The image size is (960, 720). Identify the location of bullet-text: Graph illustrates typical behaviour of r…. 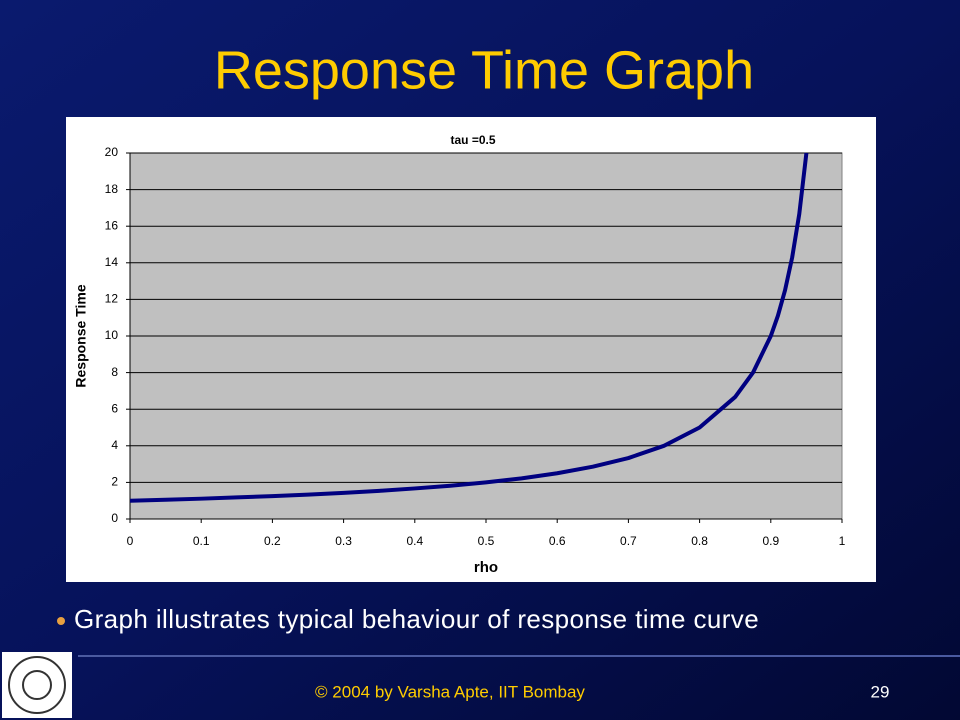
(416, 619).